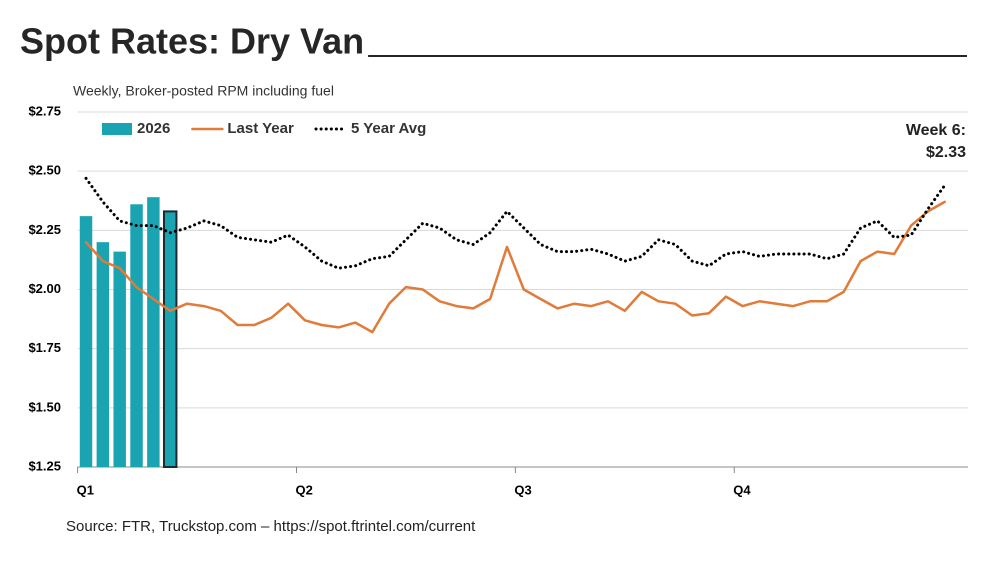 The width and height of the screenshot is (997, 561). Describe the element at coordinates (44, 229) in the screenshot. I see `y-tick-label: $2.25` at that location.